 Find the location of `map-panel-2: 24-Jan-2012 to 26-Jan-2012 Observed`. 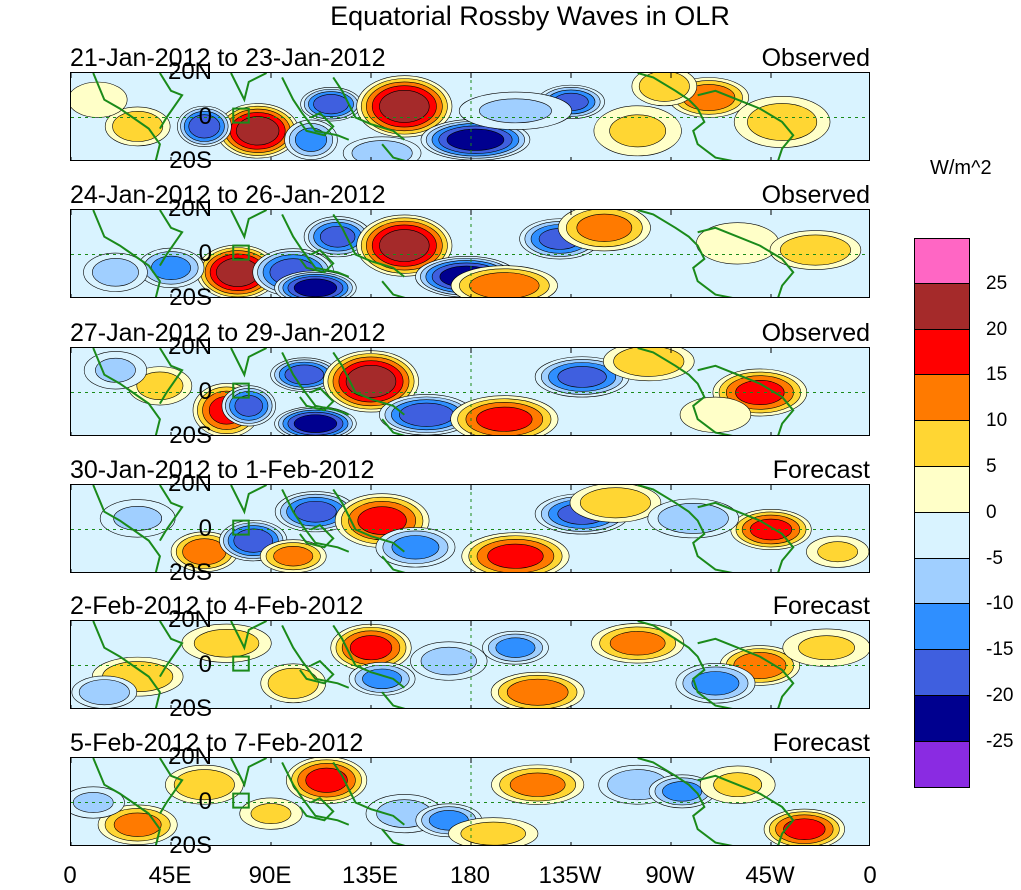

map-panel-2: 24-Jan-2012 to 26-Jan-2012 Observed is located at coordinates (470, 239).